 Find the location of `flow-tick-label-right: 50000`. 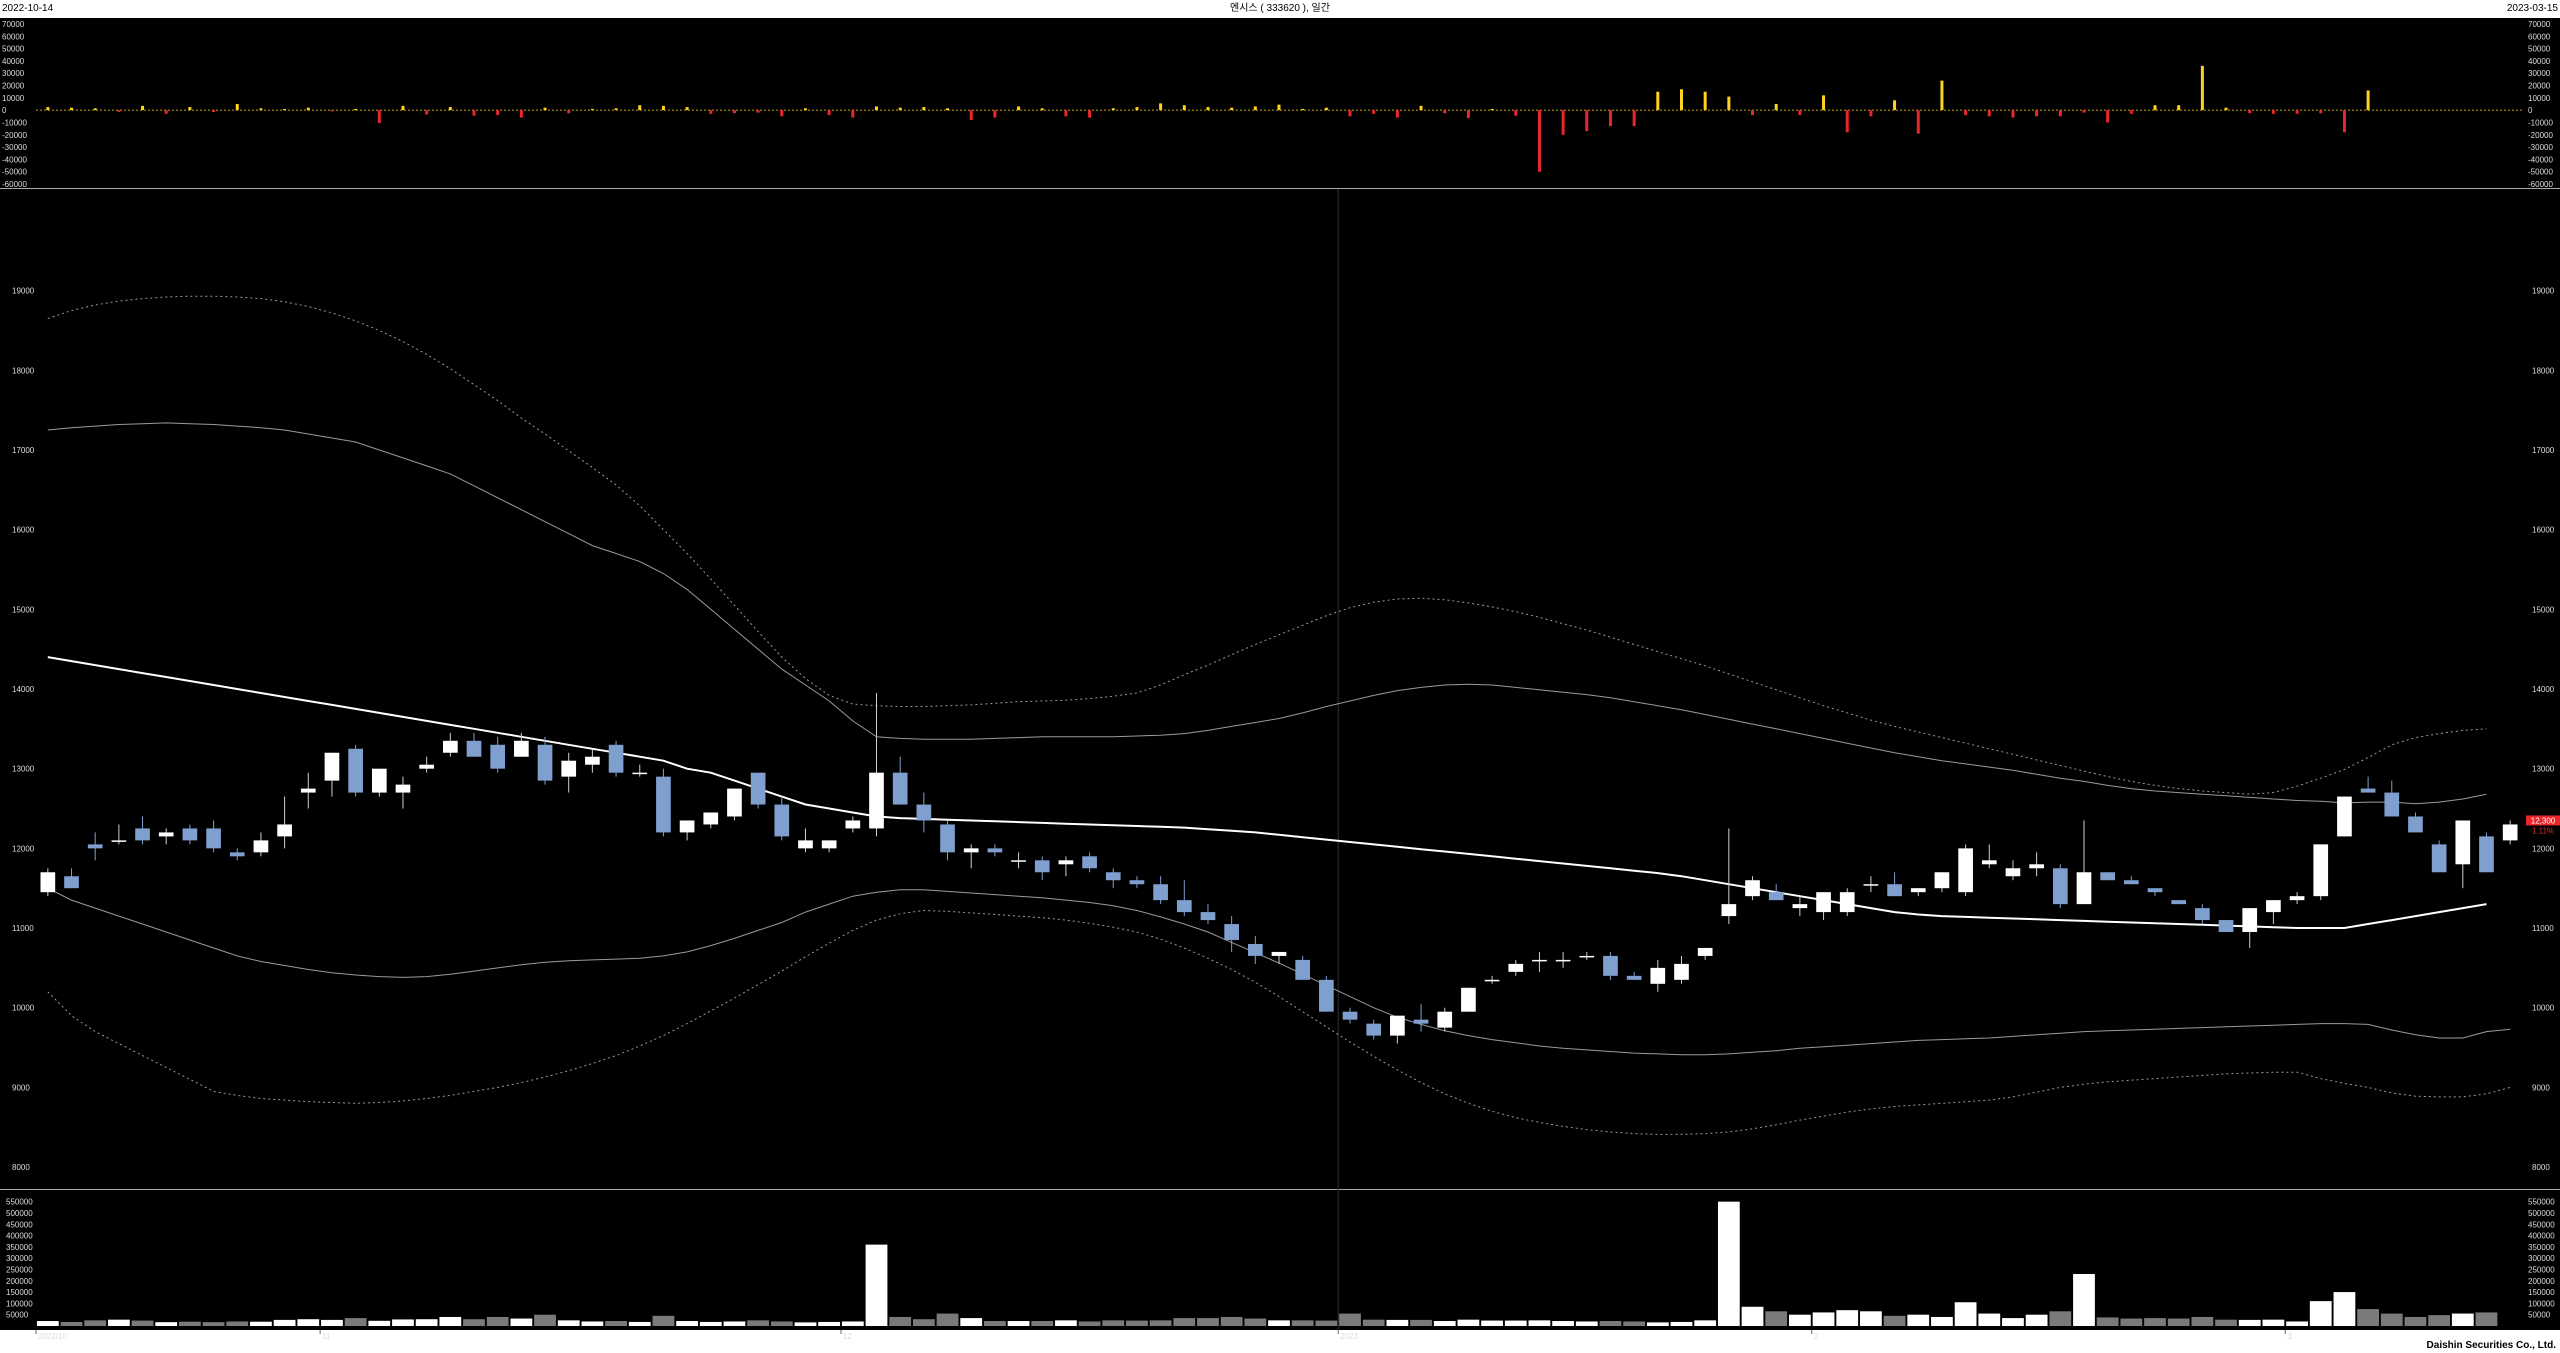

flow-tick-label-right: 50000 is located at coordinates (2539, 49).